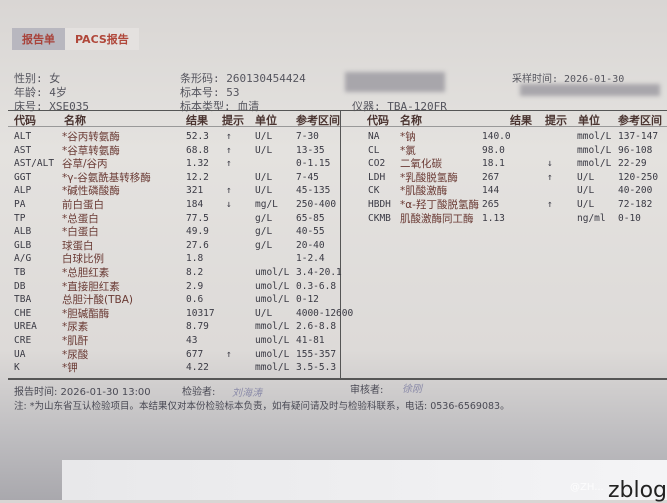 Image resolution: width=667 pixels, height=503 pixels. I want to click on cell-ref: 22-29, so click(632, 164).